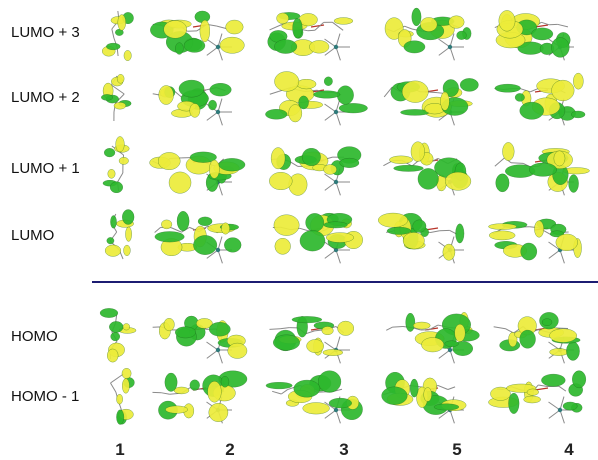  Describe the element at coordinates (310, 36) in the screenshot. I see `orbital-plot-r0-c2` at that location.